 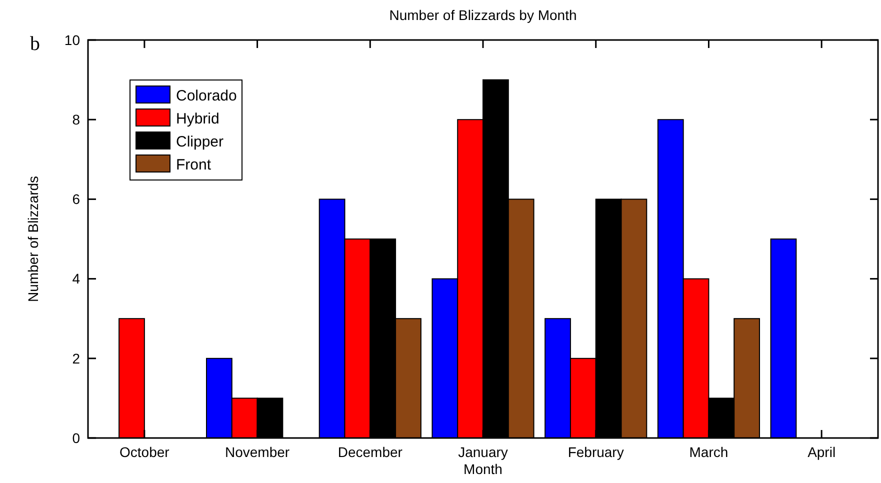 I want to click on x-tick-label: November, so click(x=257, y=452).